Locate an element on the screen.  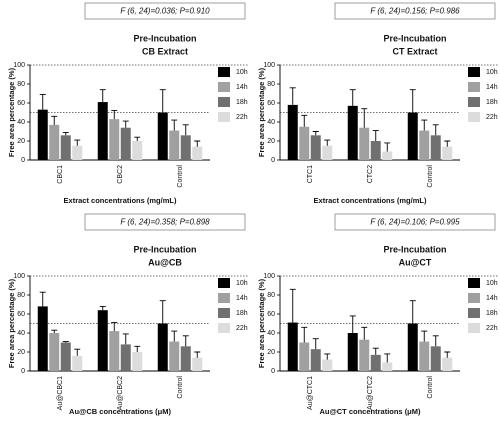
legend-label: 10h is located at coordinates (492, 283).